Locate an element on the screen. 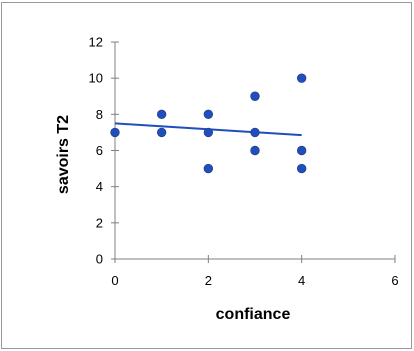 The width and height of the screenshot is (414, 351). y-tick-label: 0 is located at coordinates (99, 259).